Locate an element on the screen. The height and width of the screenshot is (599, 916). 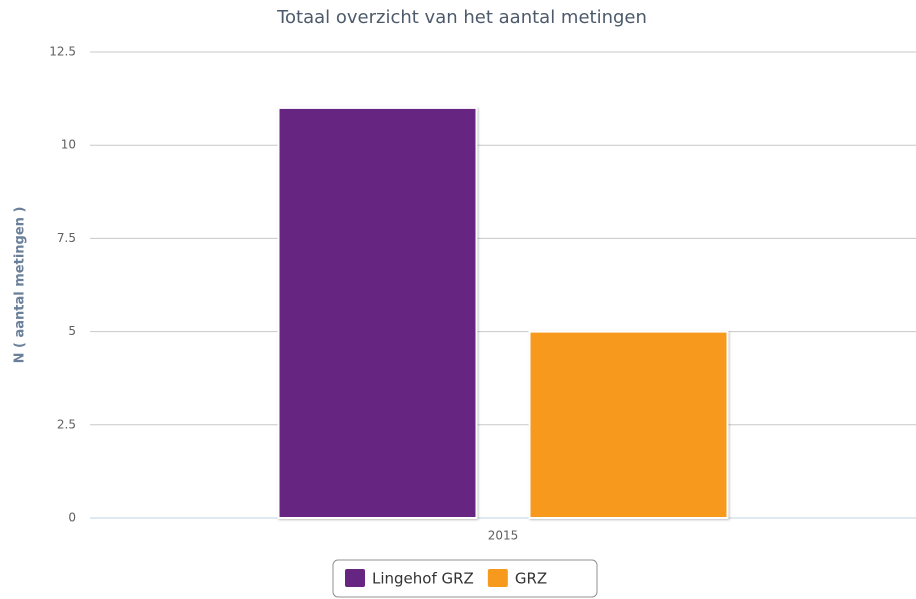
y-axis-label: N ( aantal metingen ) is located at coordinates (20, 285).